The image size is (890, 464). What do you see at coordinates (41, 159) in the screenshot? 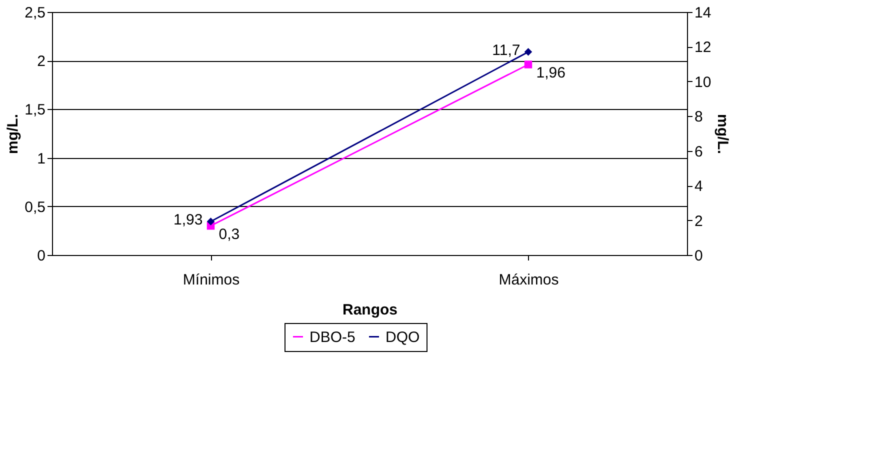
I see `y-tick-label: 1` at bounding box center [41, 159].